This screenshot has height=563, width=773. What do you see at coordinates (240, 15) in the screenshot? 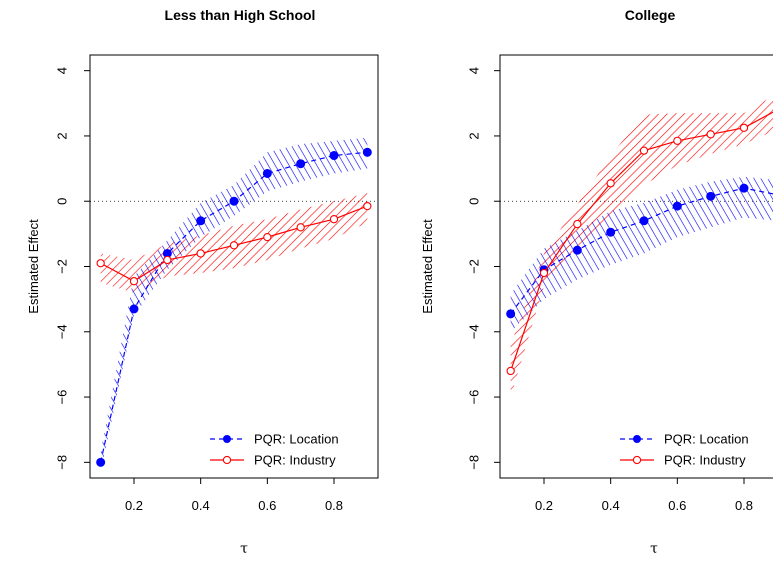
I see `panel-title: Less than High School` at bounding box center [240, 15].